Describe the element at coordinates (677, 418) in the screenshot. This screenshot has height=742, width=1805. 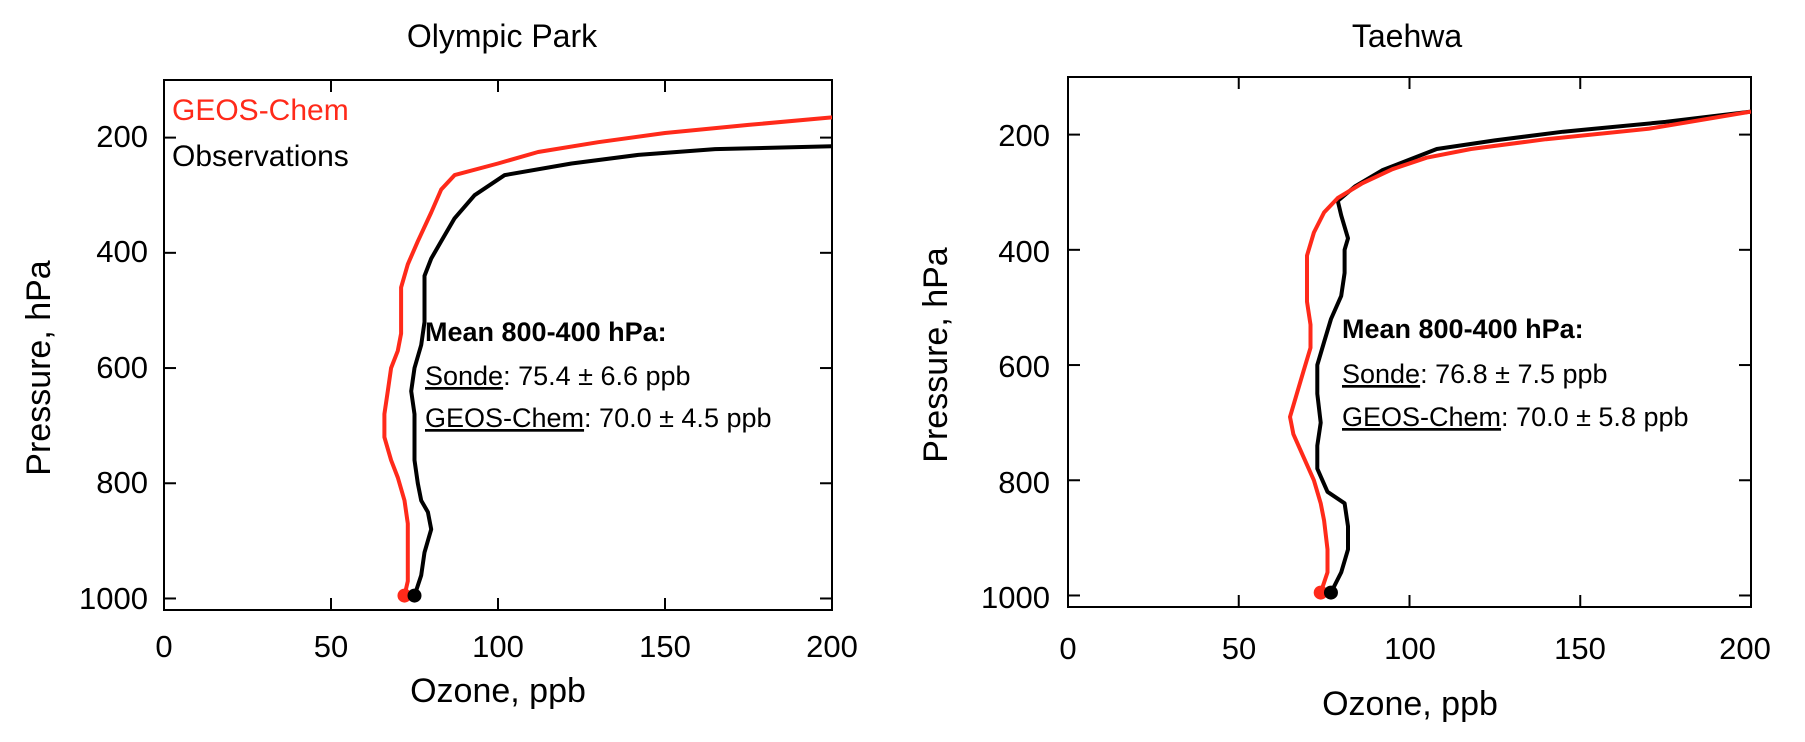
I see `annotation-value-geos-chem: : 70.0 ± 4.5 ppb` at that location.